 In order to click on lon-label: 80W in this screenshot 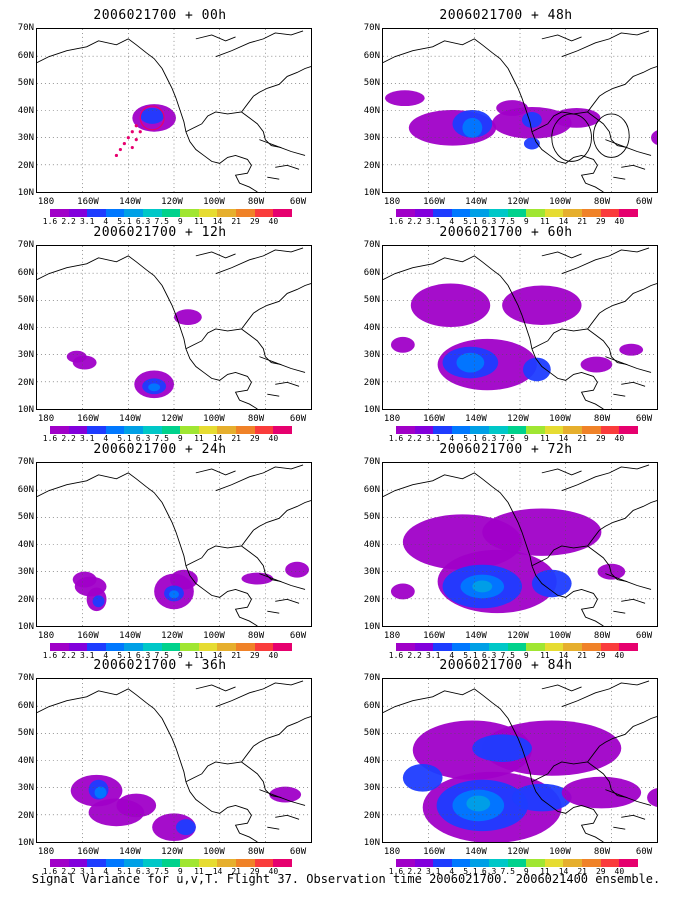, I will do `click(256, 852)`.